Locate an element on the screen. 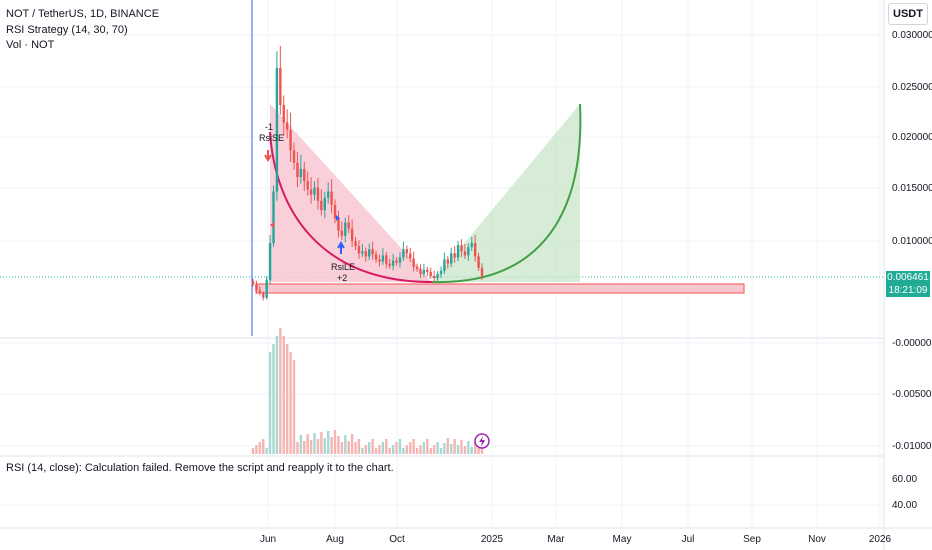 This screenshot has height=550, width=932. volume-tick: -0.000000 is located at coordinates (912, 343).